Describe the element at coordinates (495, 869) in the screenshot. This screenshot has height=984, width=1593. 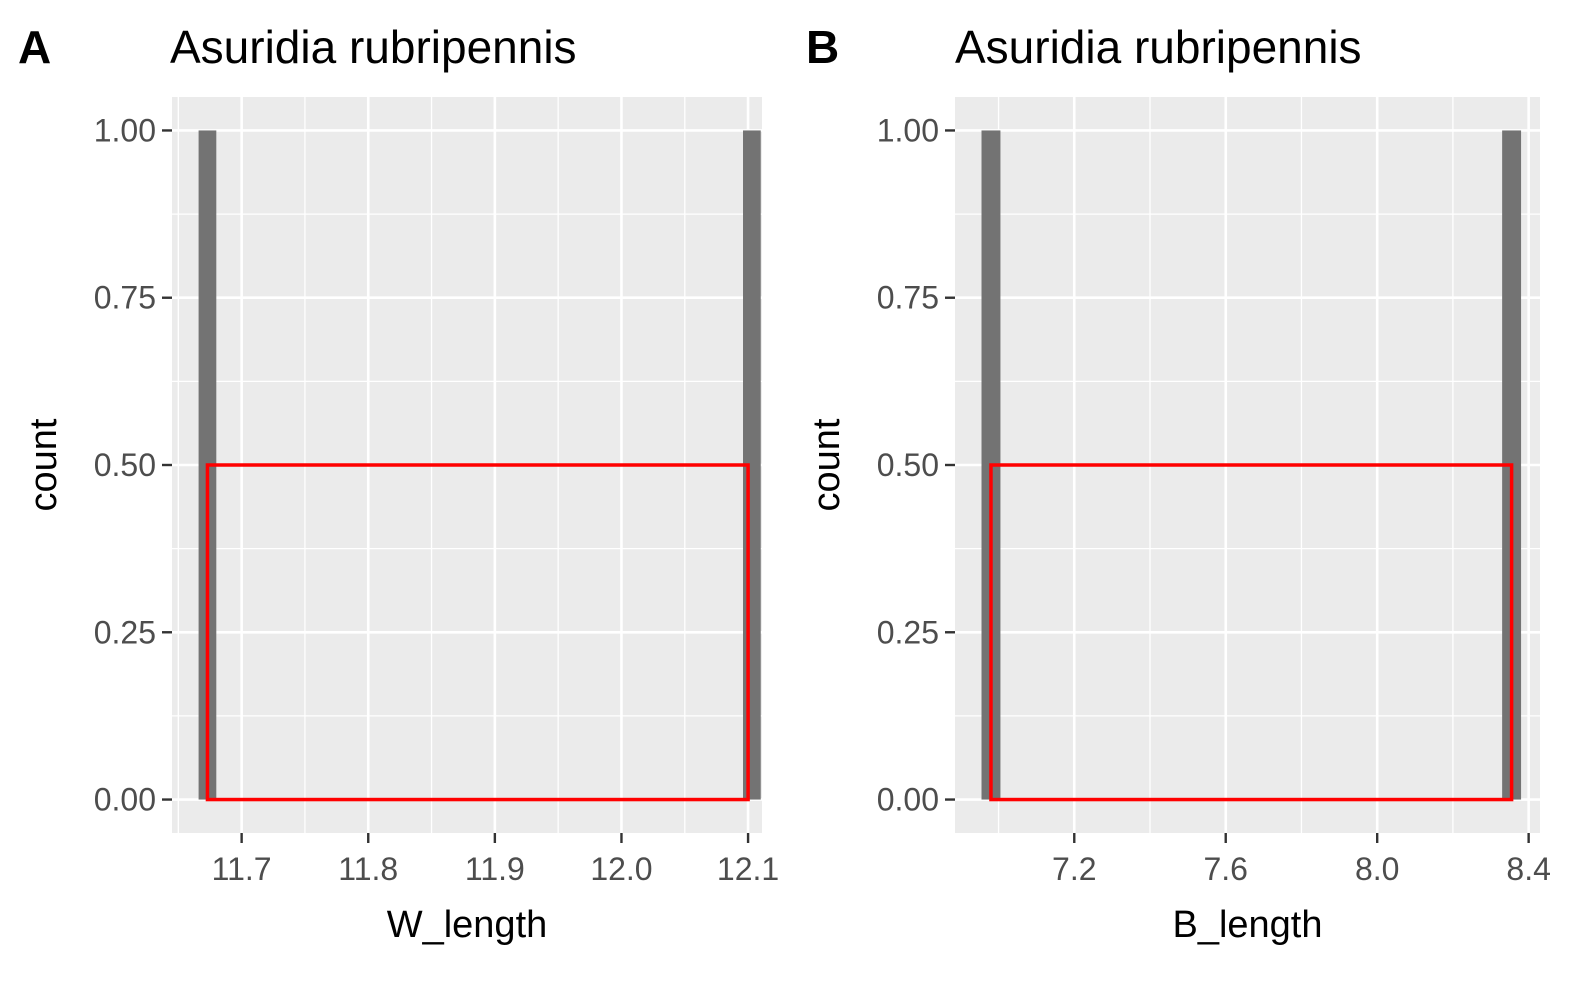
I see `x-tick-label: 11.9` at that location.